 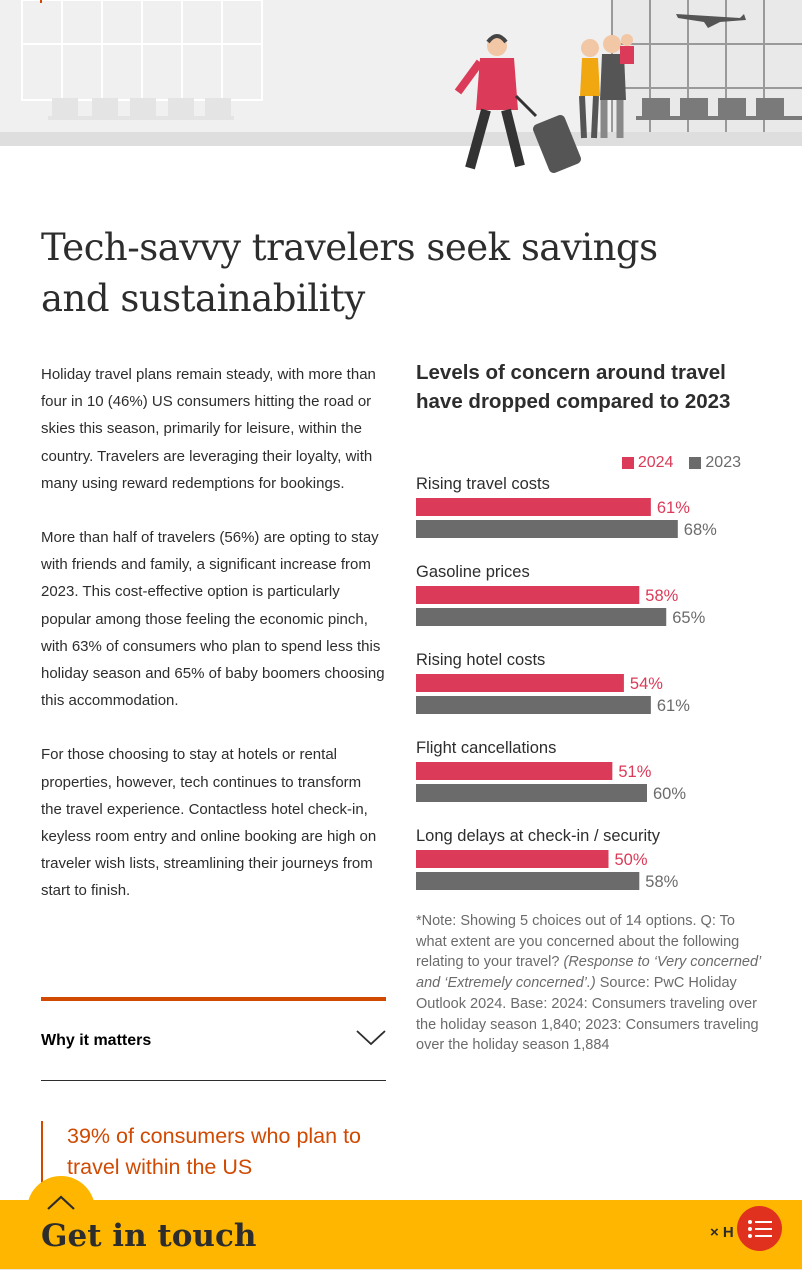 What do you see at coordinates (213, 1039) in the screenshot?
I see `why-it-matters-accordion: Why it matters` at bounding box center [213, 1039].